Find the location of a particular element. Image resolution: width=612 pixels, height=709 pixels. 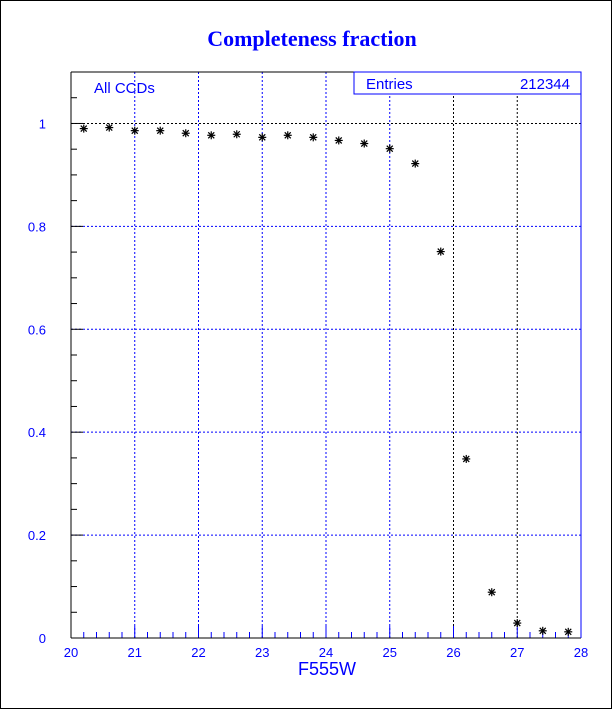

x-tick-label: 20 is located at coordinates (71, 652).